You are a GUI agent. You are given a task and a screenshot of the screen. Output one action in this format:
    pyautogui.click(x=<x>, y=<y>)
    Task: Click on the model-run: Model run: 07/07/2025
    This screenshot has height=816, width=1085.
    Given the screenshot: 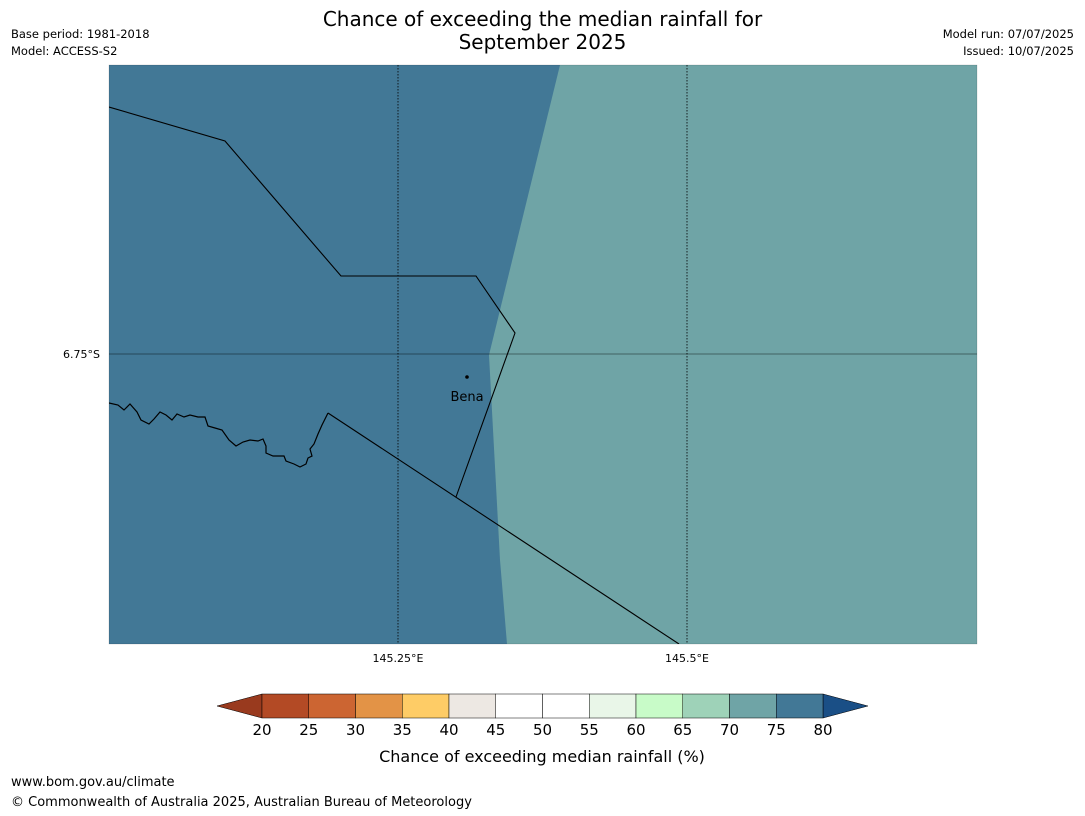 What is the action you would take?
    pyautogui.click(x=1008, y=34)
    